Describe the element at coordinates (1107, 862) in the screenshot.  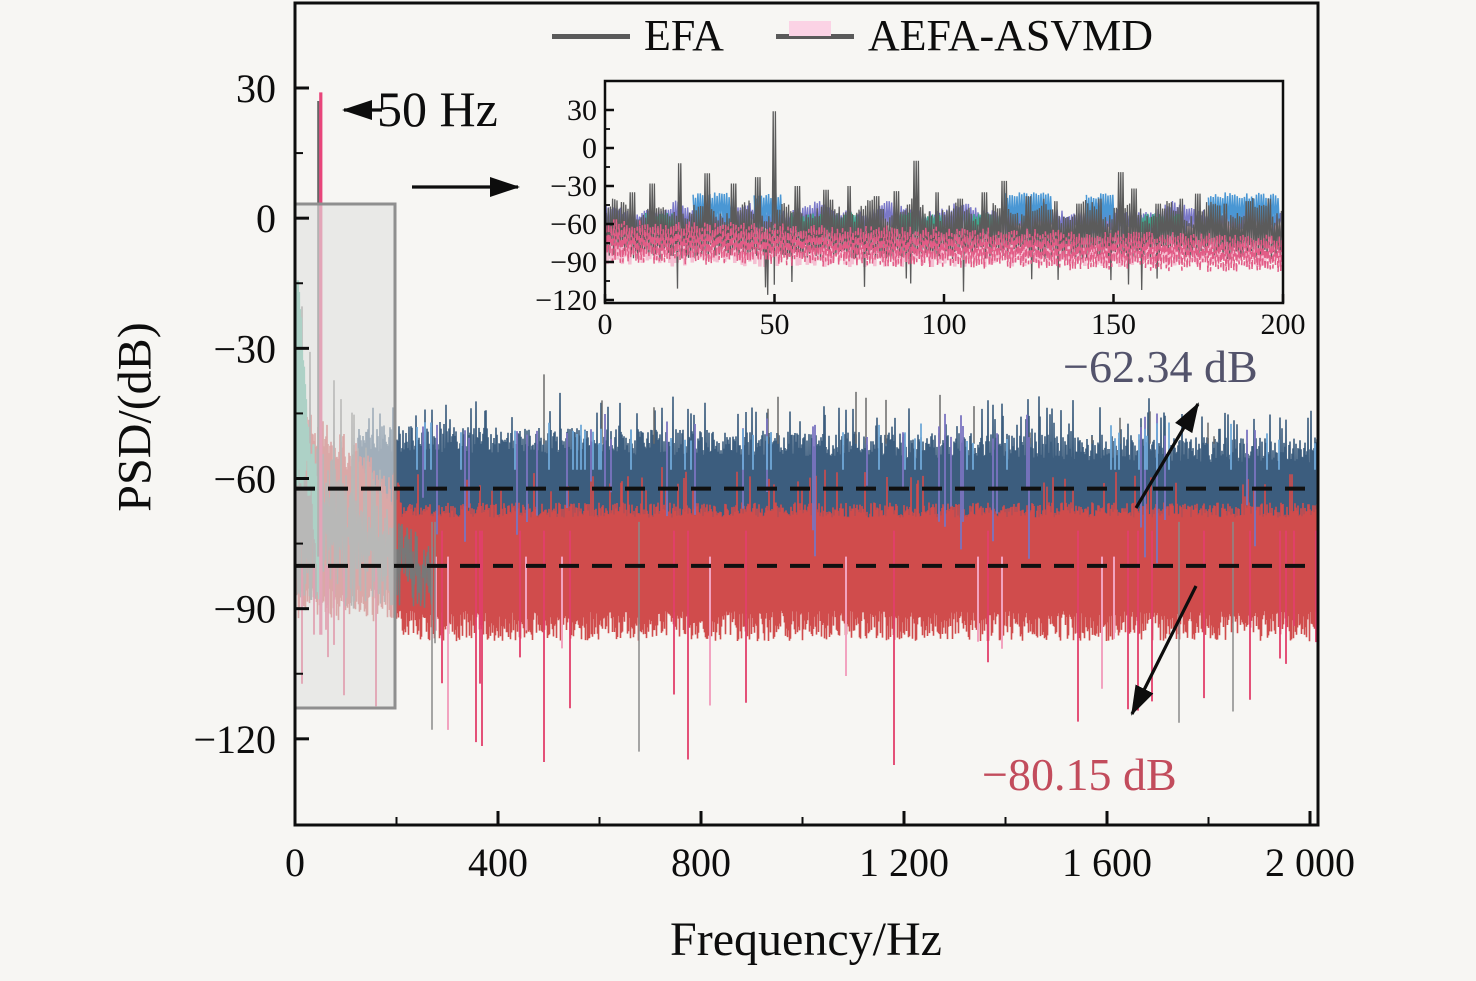
I see `main-x-tick-label: 1 600` at that location.